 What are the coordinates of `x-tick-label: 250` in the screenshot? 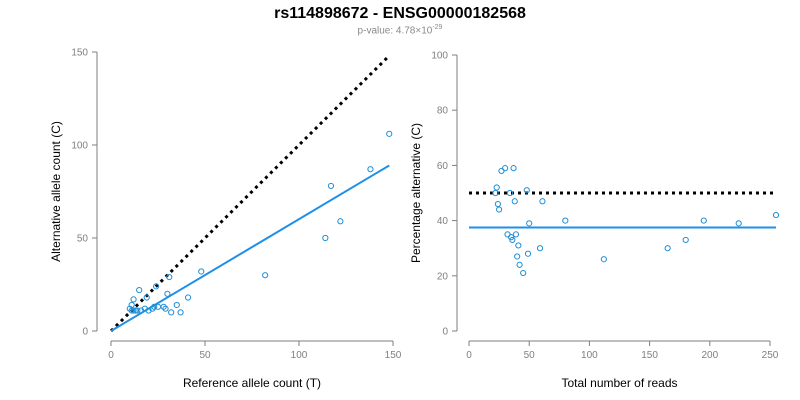 It's located at (770, 355).